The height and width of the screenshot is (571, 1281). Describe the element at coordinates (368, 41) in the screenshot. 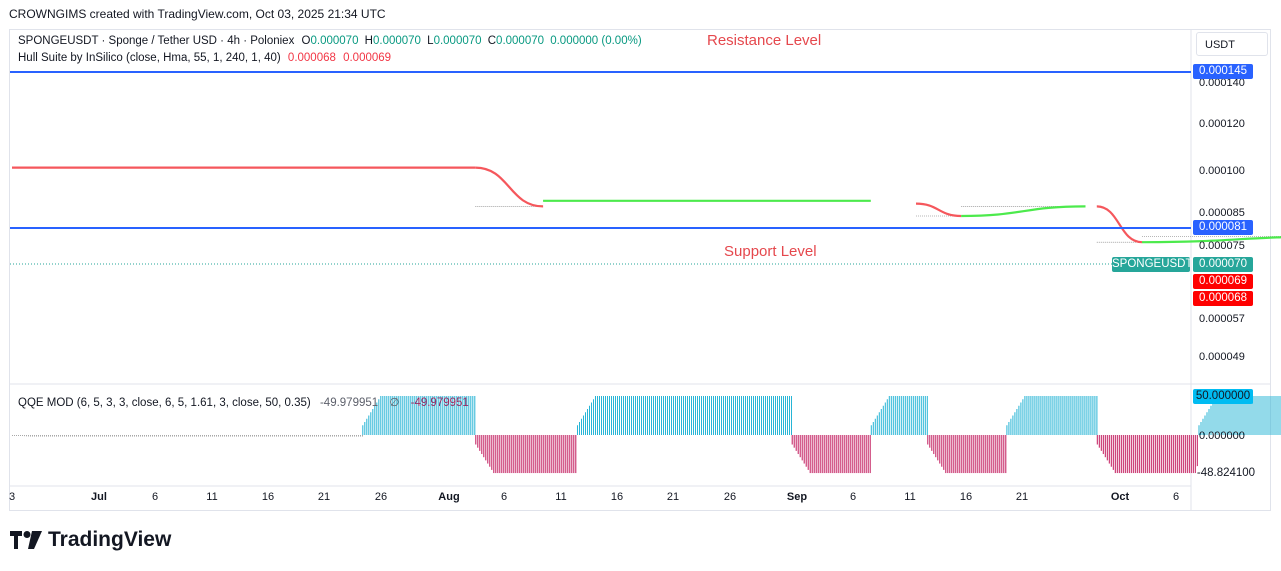

I see `high-label: H` at that location.